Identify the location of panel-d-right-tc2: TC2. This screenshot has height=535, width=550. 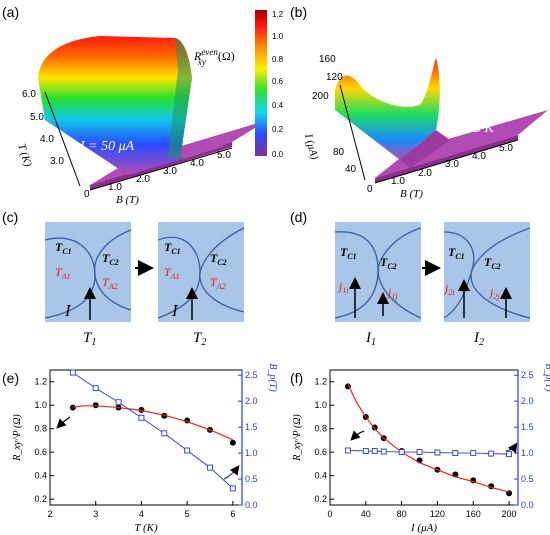
(492, 263).